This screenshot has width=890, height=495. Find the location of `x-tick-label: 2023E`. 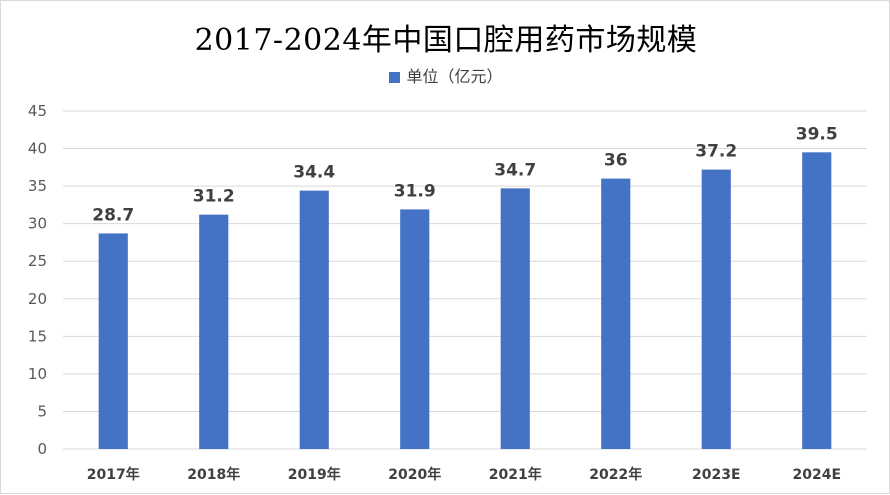

x-tick-label: 2023E is located at coordinates (716, 475).